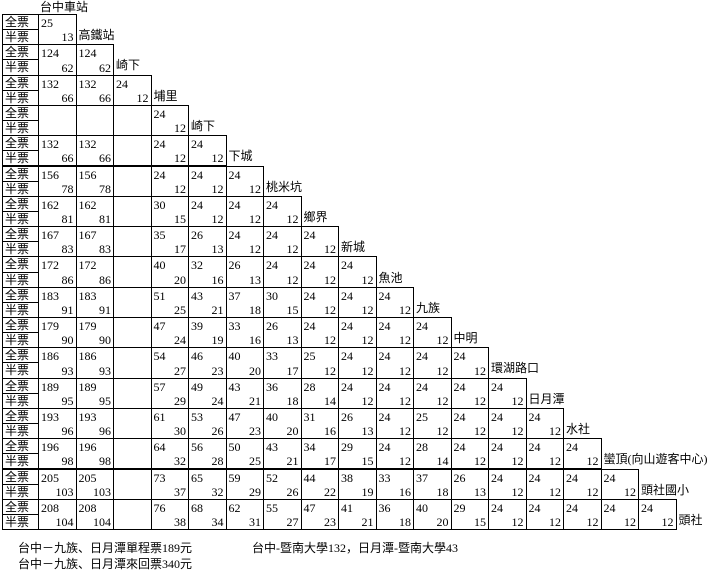 This screenshot has height=572, width=720. I want to click on full-fare: 26, so click(459, 477).